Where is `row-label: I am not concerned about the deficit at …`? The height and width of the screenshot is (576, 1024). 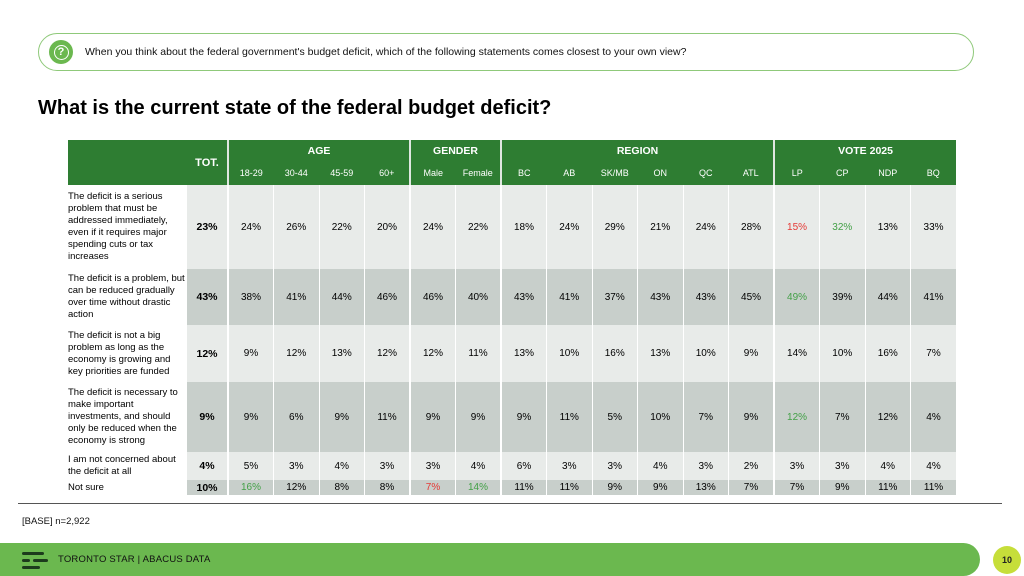
row-label: I am not concerned about the deficit at … is located at coordinates (127, 466).